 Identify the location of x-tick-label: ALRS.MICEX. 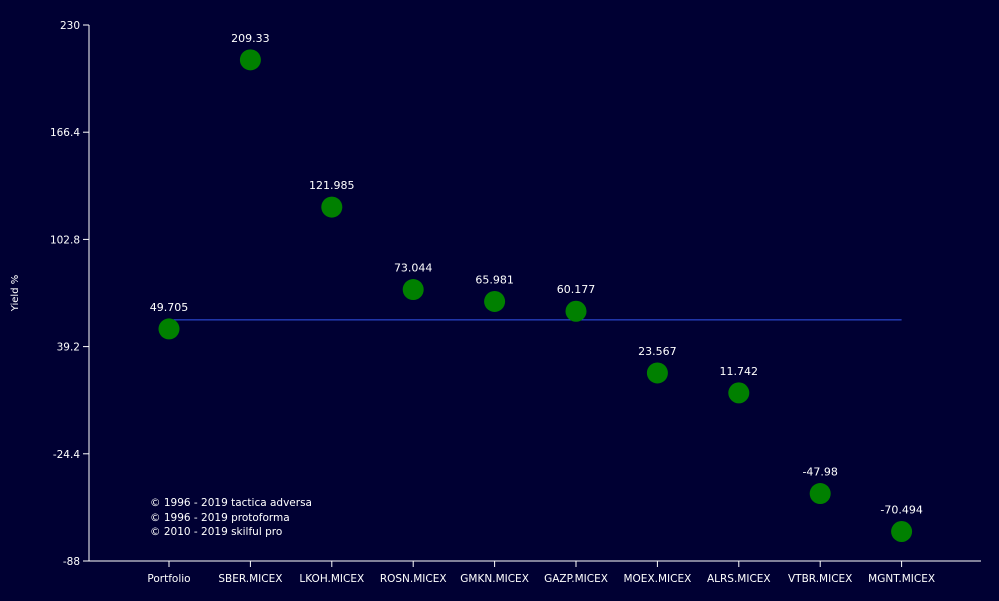
(739, 579).